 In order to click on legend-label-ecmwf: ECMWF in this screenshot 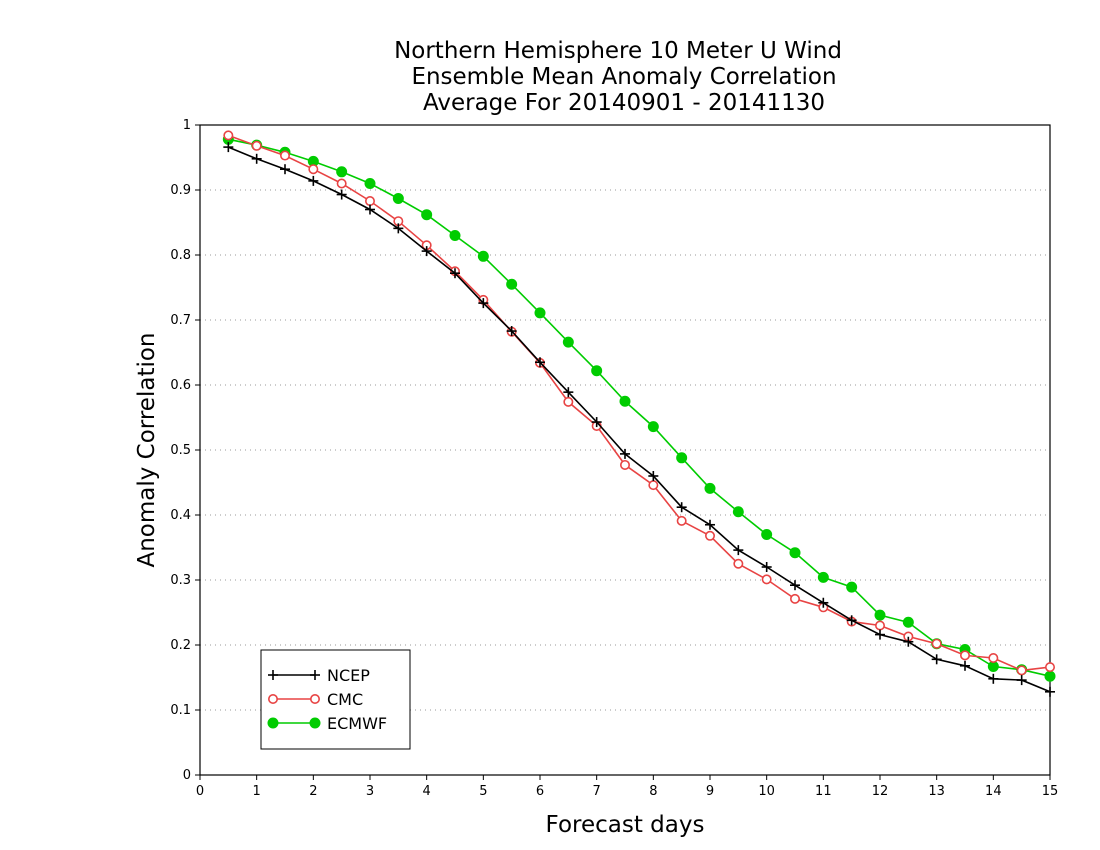, I will do `click(357, 723)`.